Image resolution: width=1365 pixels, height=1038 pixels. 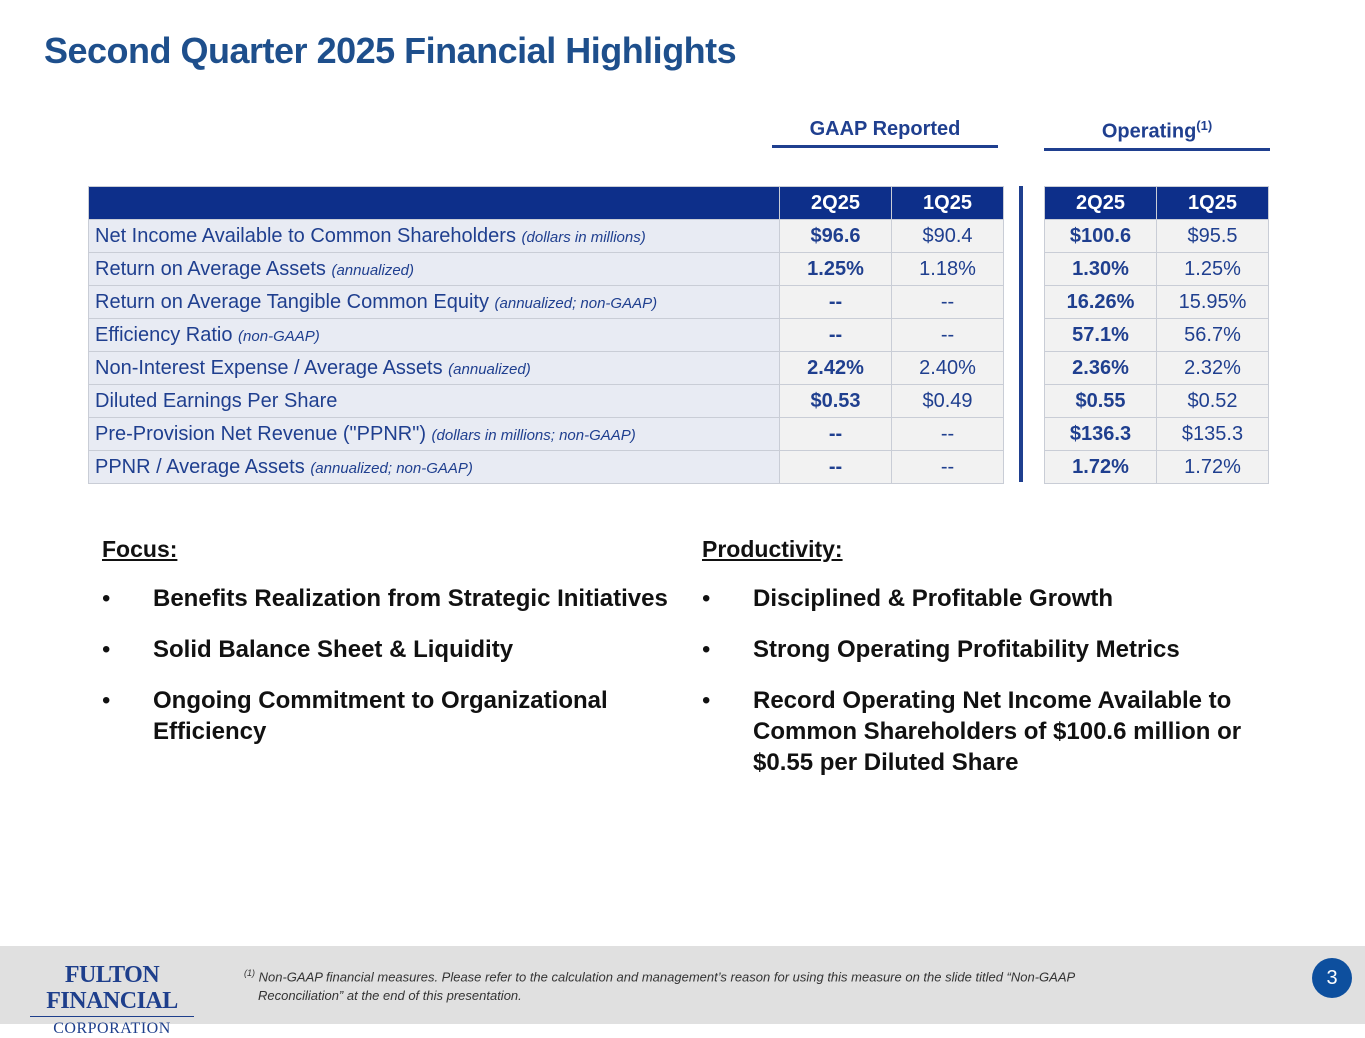 What do you see at coordinates (835, 401) in the screenshot?
I see `gaap-2q25-value: $0.53` at bounding box center [835, 401].